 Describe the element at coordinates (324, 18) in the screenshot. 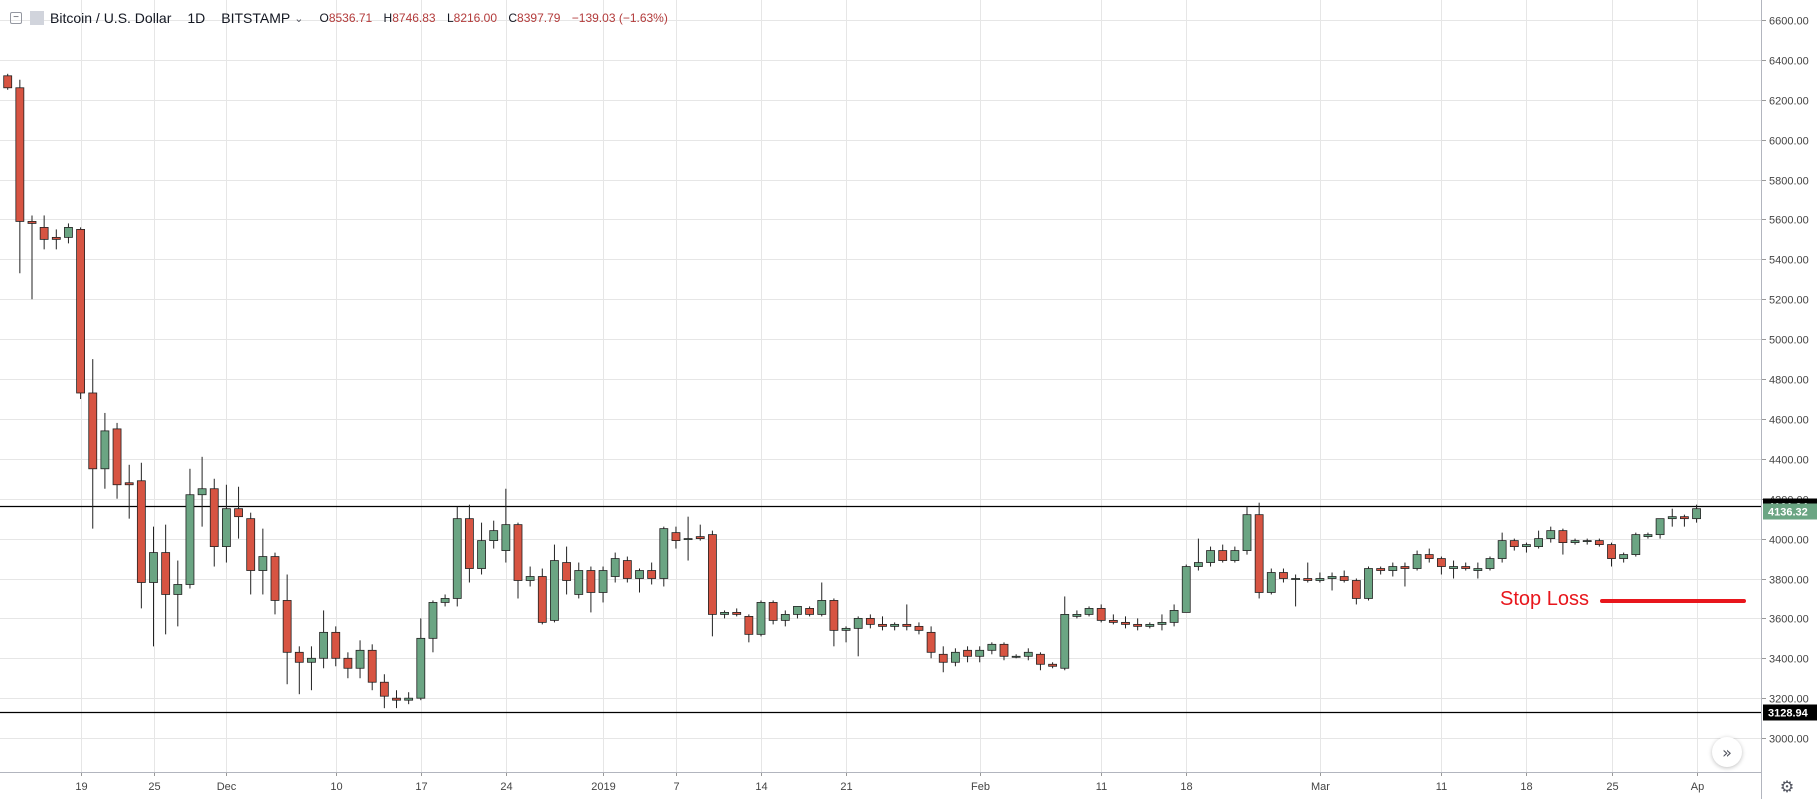

I see `open-label: O` at that location.